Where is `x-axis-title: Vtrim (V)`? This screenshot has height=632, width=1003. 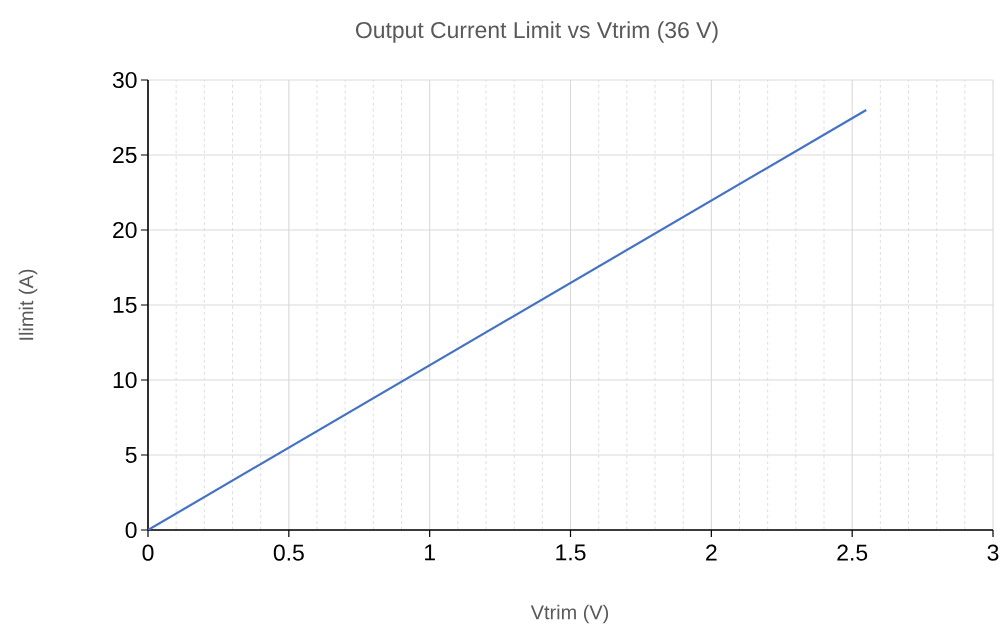
x-axis-title: Vtrim (V) is located at coordinates (569, 614).